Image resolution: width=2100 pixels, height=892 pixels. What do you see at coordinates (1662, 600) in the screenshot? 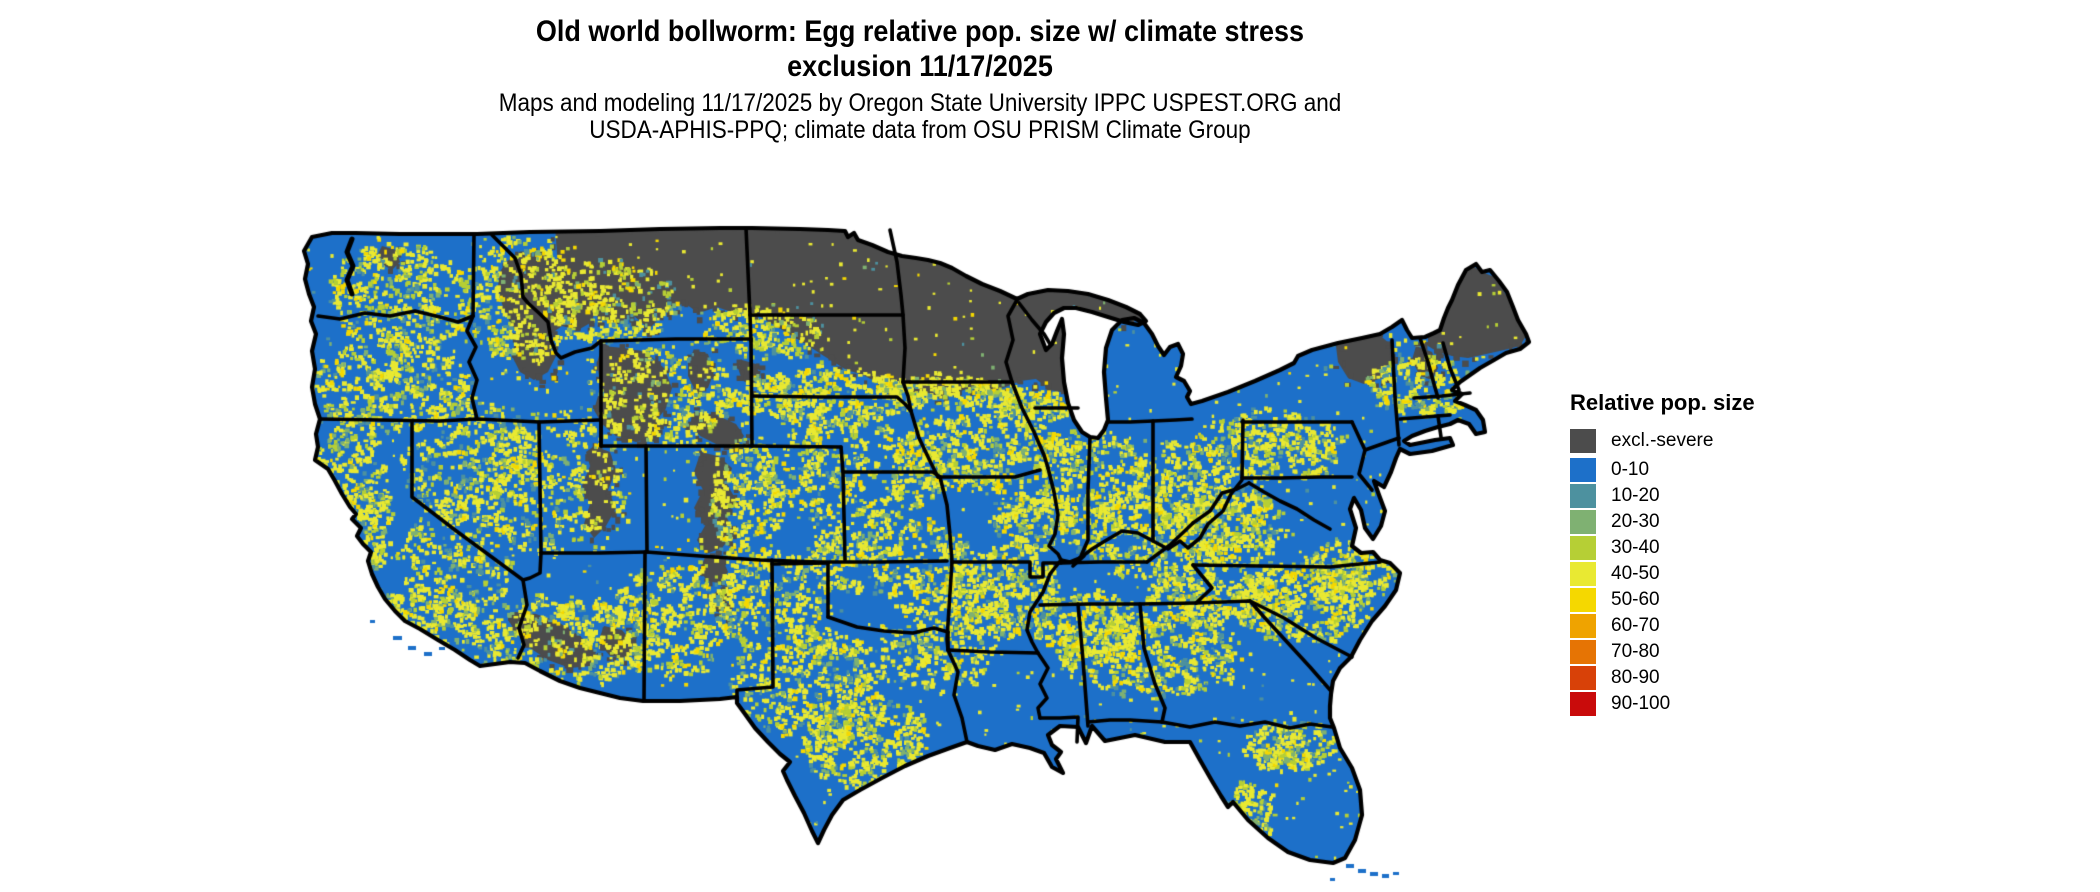
I see `legend-item: 50-60` at bounding box center [1662, 600].